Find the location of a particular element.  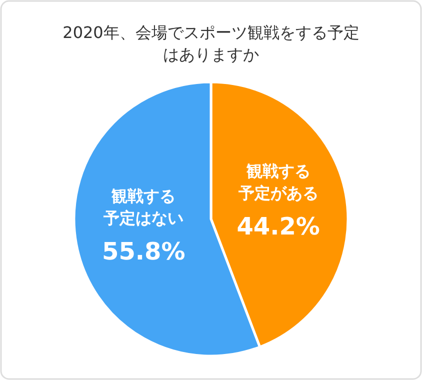

data-label: 44.2% is located at coordinates (278, 226).